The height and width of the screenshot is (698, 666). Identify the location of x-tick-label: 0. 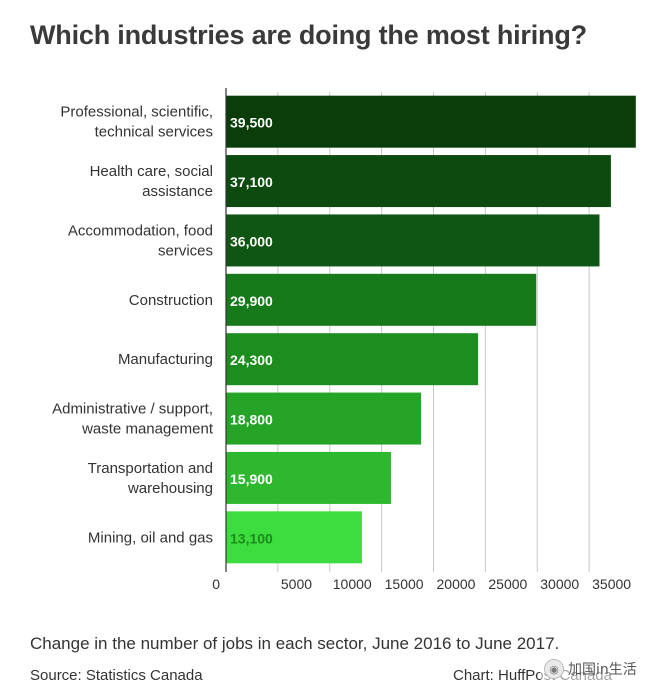
(216, 584).